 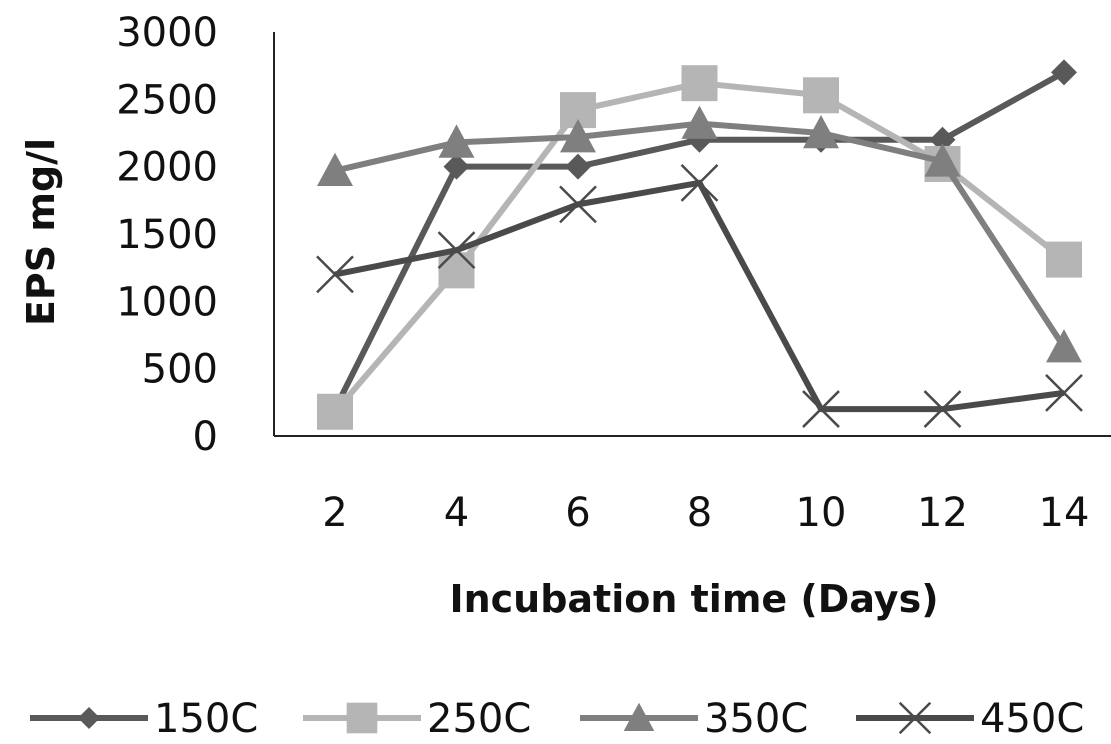 I want to click on y-tick-label: 1000, so click(x=167, y=302).